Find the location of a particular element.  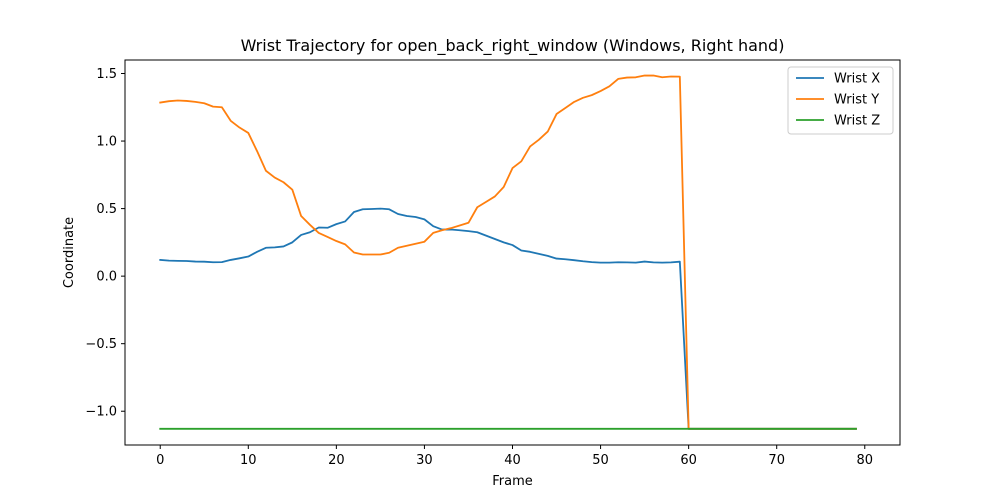

legend-label: Wrist X is located at coordinates (857, 79).